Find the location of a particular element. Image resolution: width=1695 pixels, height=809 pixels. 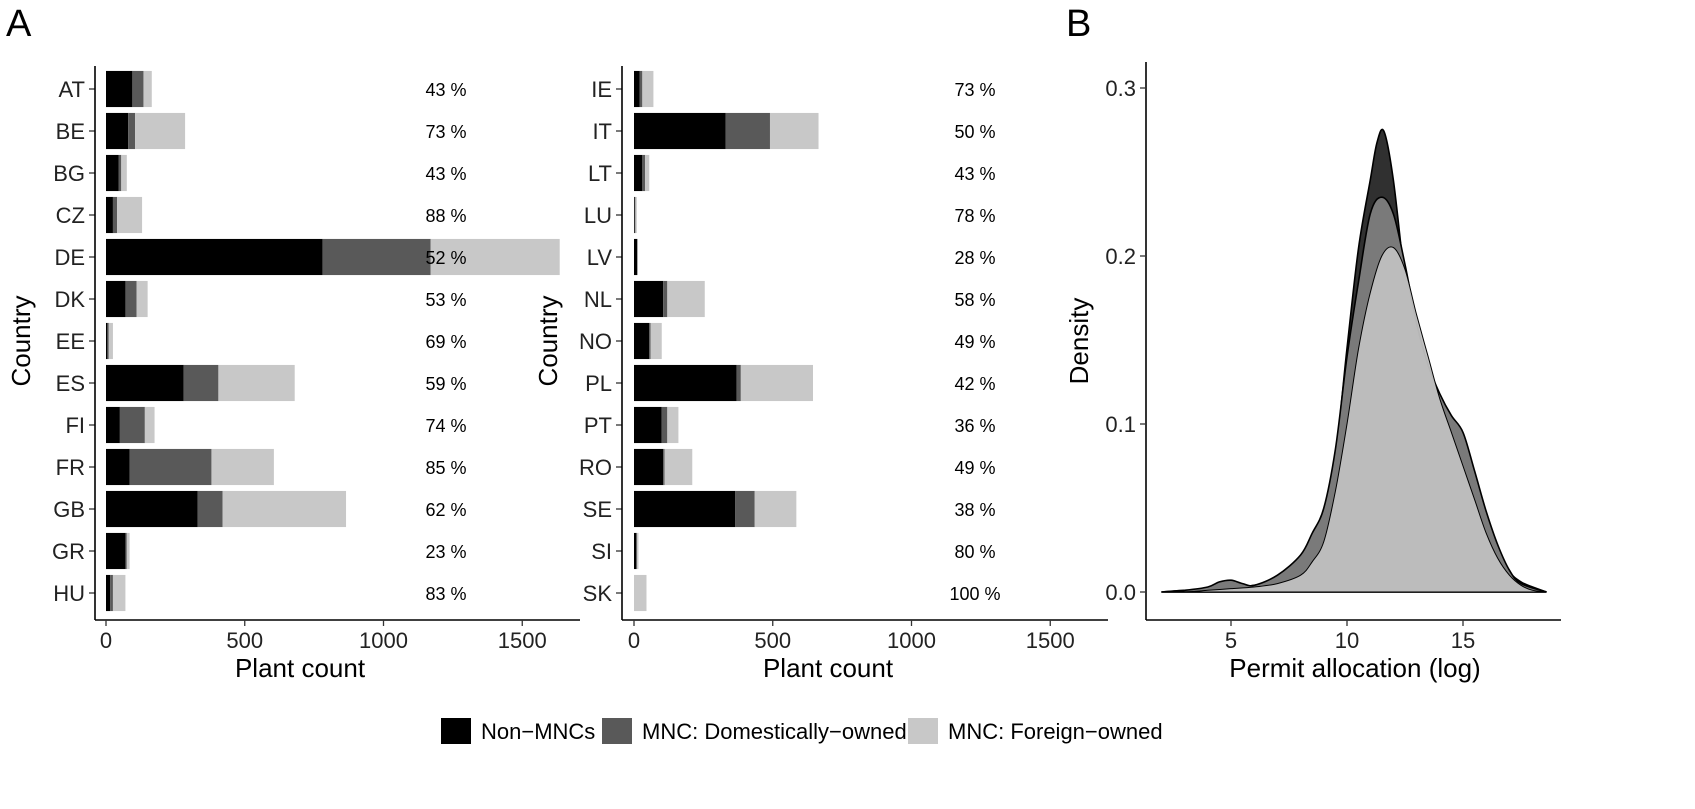

y-tick-label: PT is located at coordinates (598, 425).